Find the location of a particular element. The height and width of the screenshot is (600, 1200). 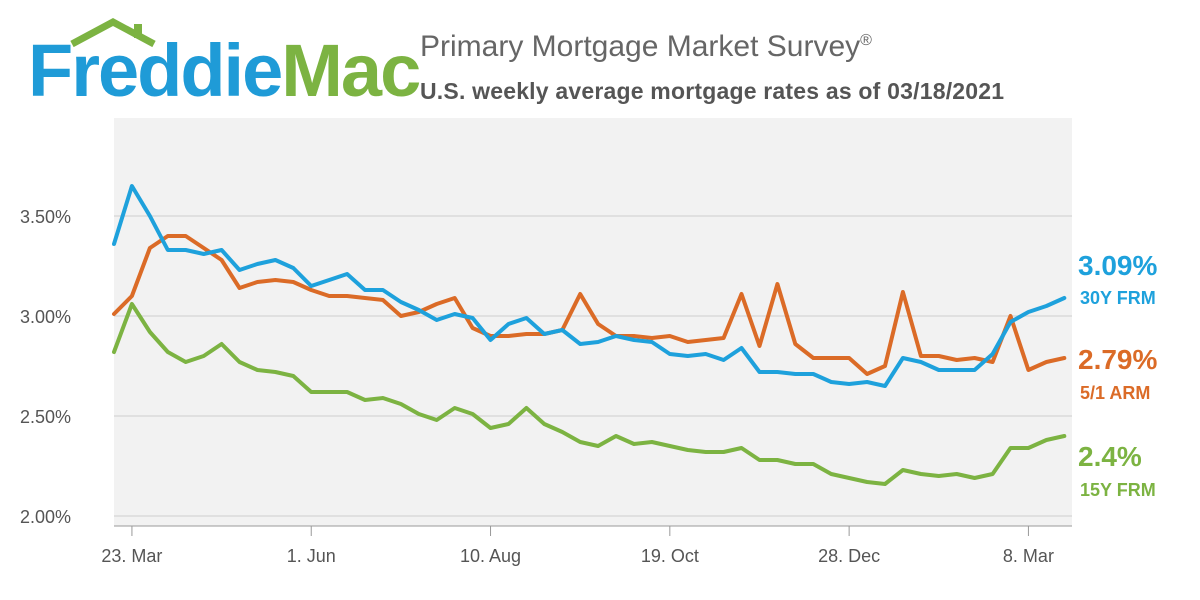

logo-freddie-text: Freddie is located at coordinates (155, 70).